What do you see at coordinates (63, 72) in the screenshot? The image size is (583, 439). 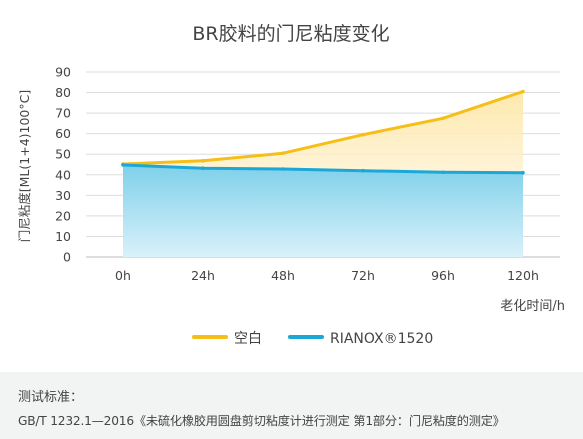 I see `y-tick-label: 90` at bounding box center [63, 72].